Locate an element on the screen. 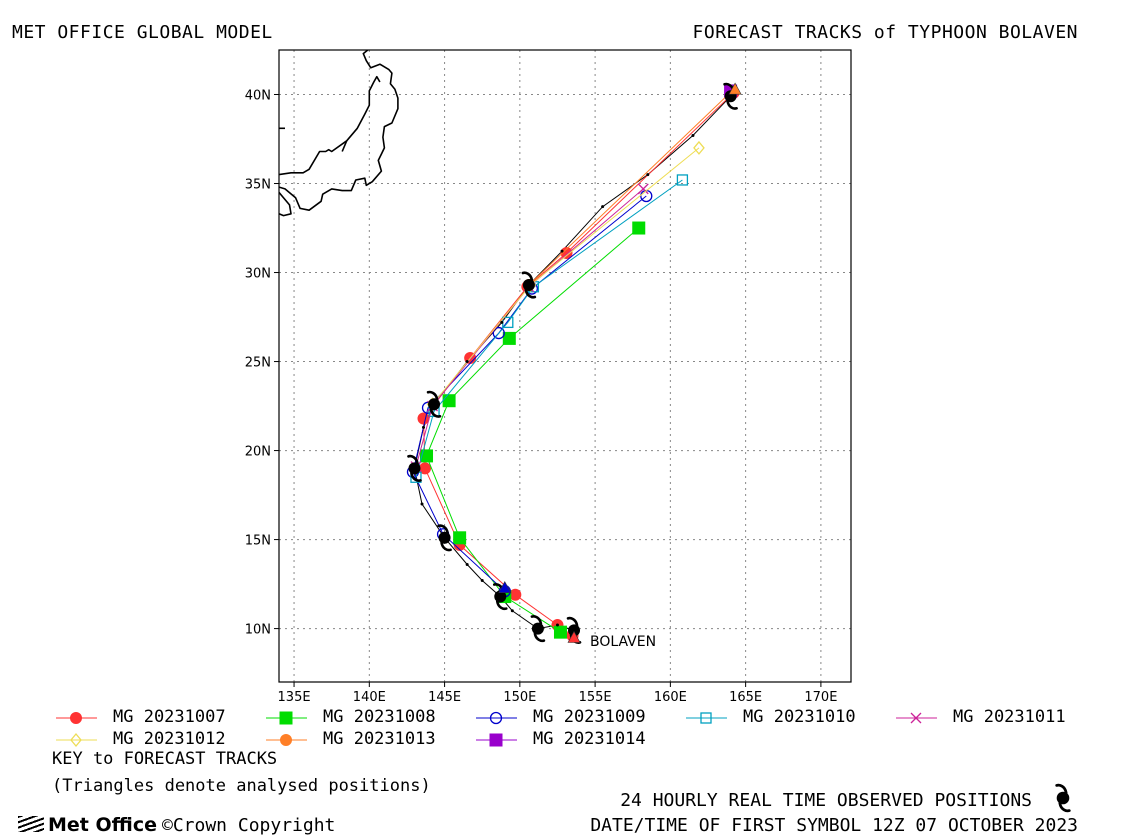 This screenshot has height=840, width=1130. coastlines is located at coordinates (339, 133).